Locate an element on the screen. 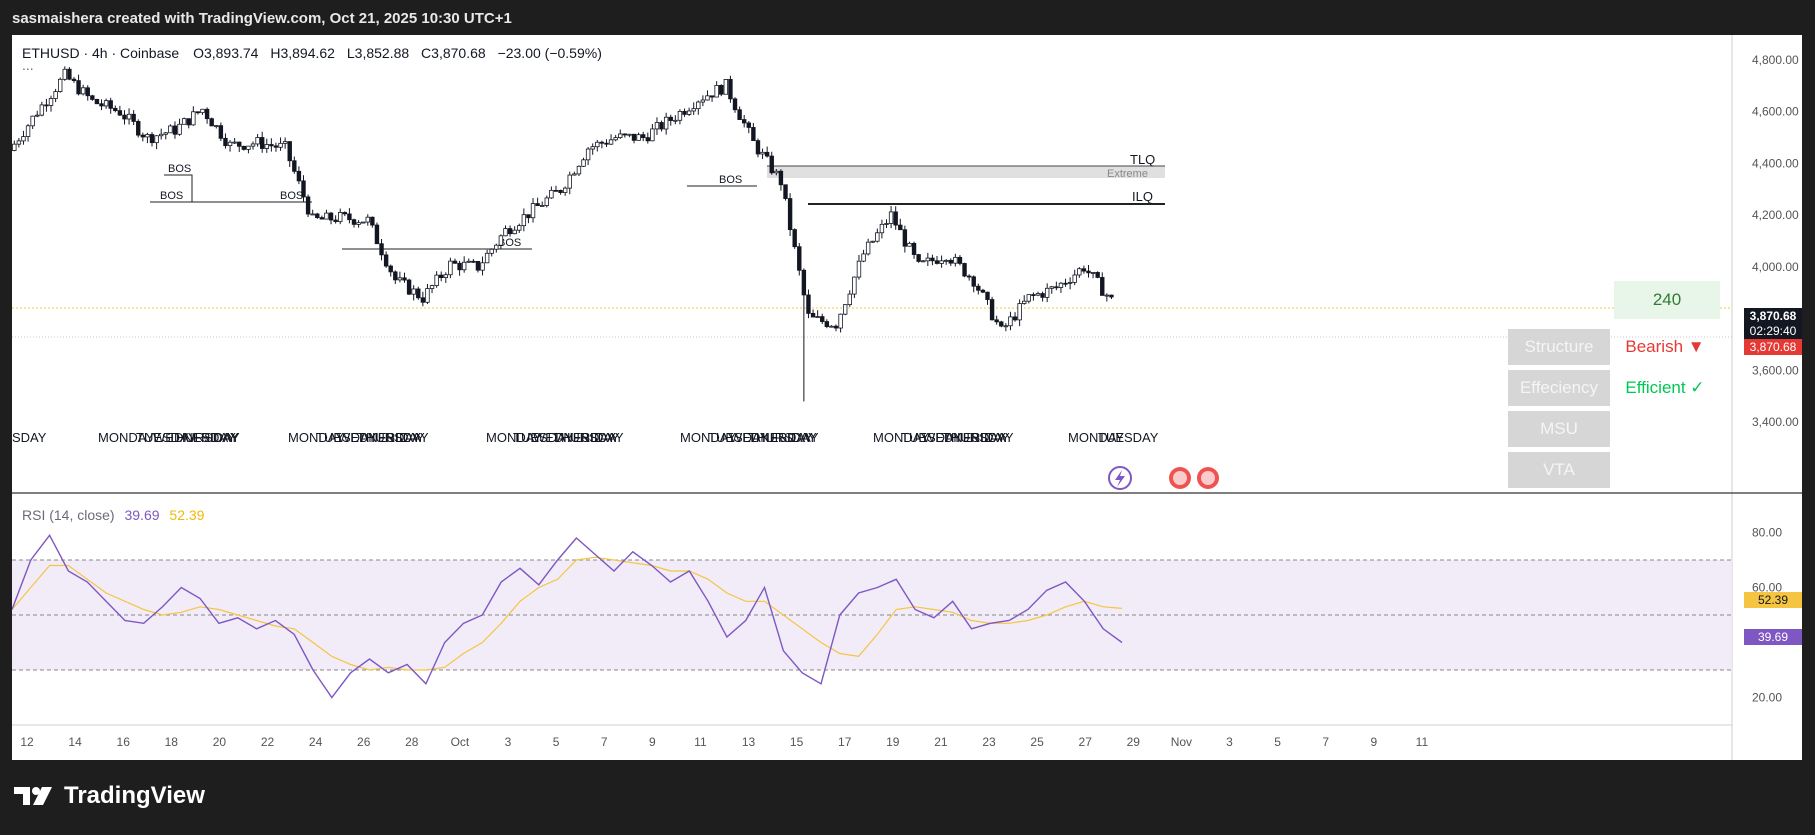 This screenshot has height=835, width=1815. close-price-tag: 3,870.68 is located at coordinates (1773, 347).